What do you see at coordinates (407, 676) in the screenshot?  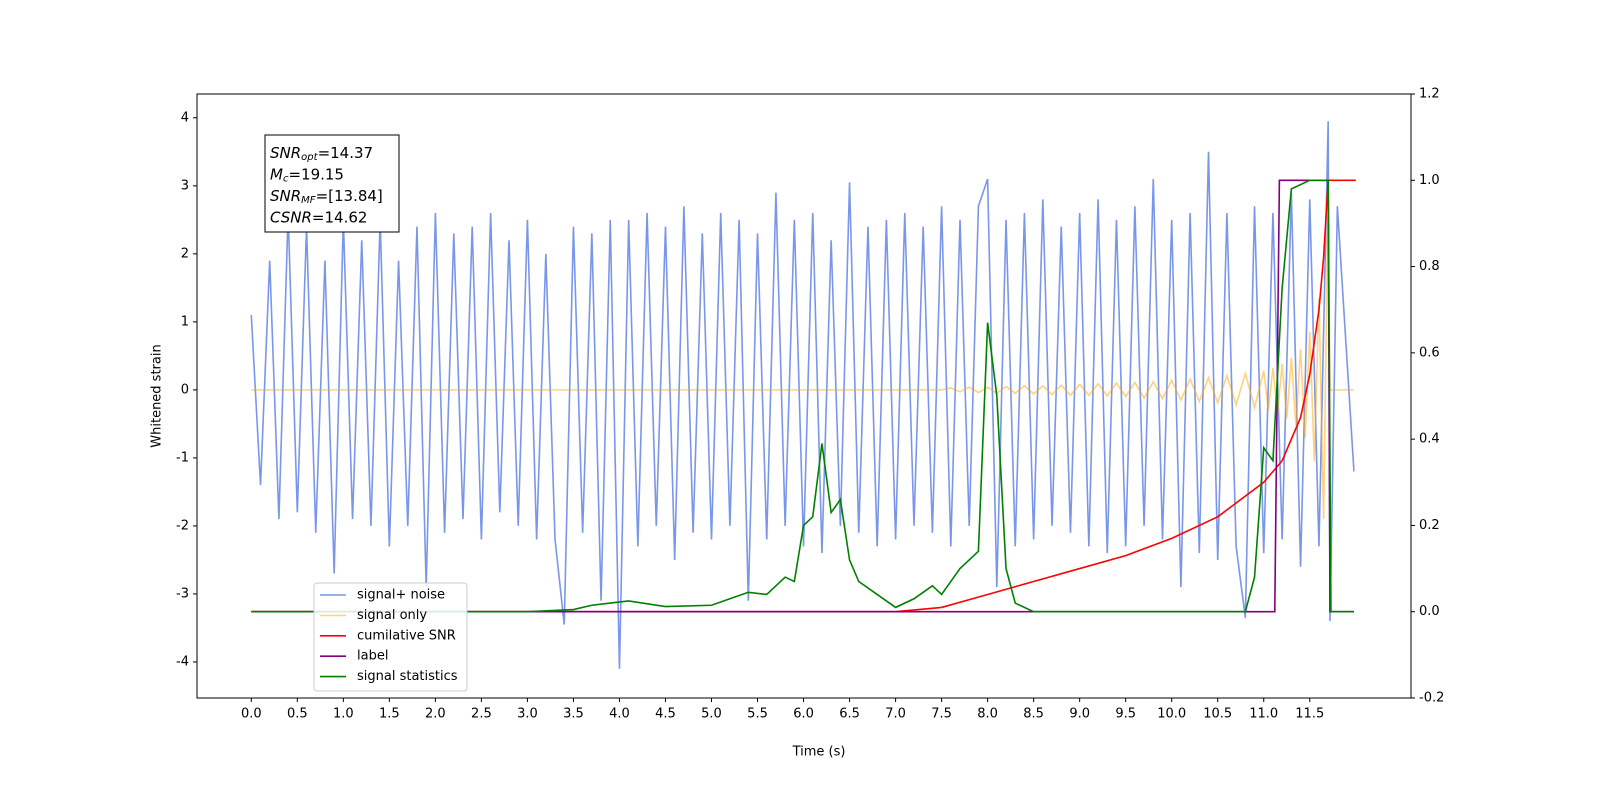 I see `legend-label: signal statistics` at bounding box center [407, 676].